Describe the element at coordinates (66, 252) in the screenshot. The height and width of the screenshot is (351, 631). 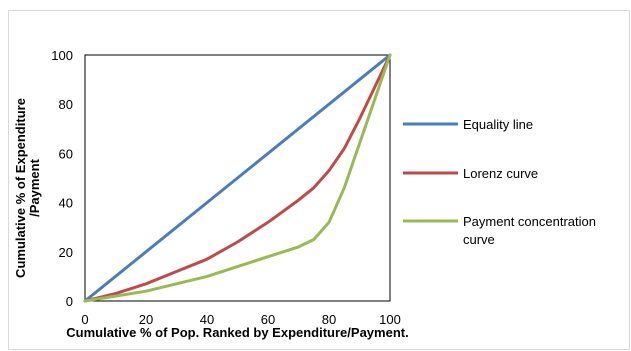
I see `y-tick-label: 20` at that location.